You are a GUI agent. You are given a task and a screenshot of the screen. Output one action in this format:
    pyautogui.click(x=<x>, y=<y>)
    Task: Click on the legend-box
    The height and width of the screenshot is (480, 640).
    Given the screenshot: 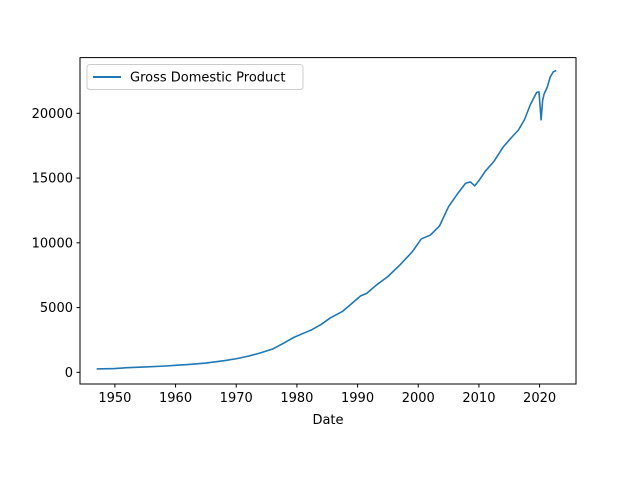 What is the action you would take?
    pyautogui.click(x=195, y=77)
    